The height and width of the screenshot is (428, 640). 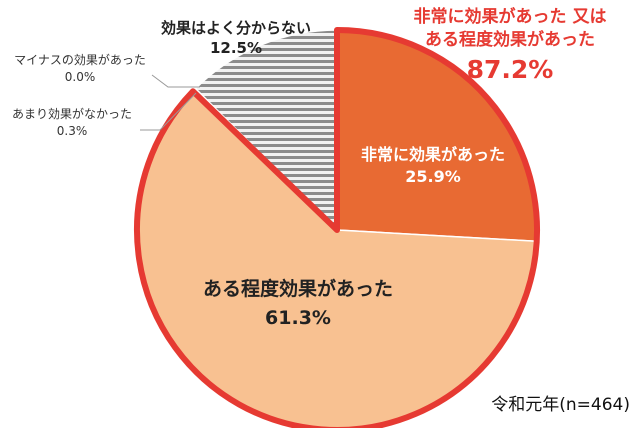 What do you see at coordinates (80, 59) in the screenshot?
I see `label-minus-name: マイナスの効果があった` at bounding box center [80, 59].